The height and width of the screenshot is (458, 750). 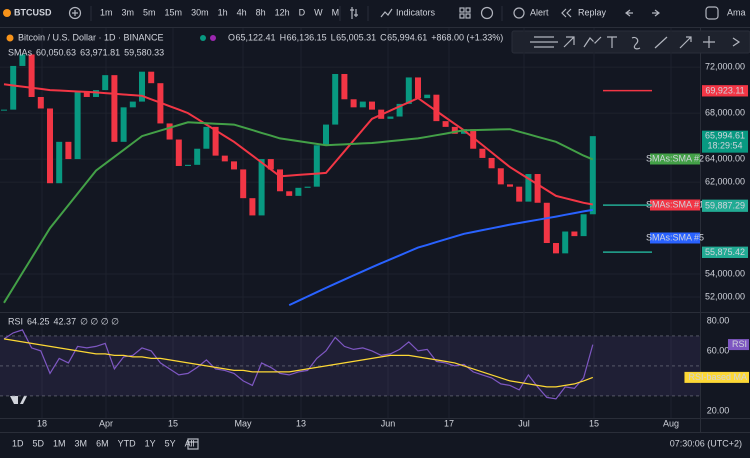 What do you see at coordinates (282, 12) in the screenshot?
I see `interval-button: 12h` at bounding box center [282, 12].